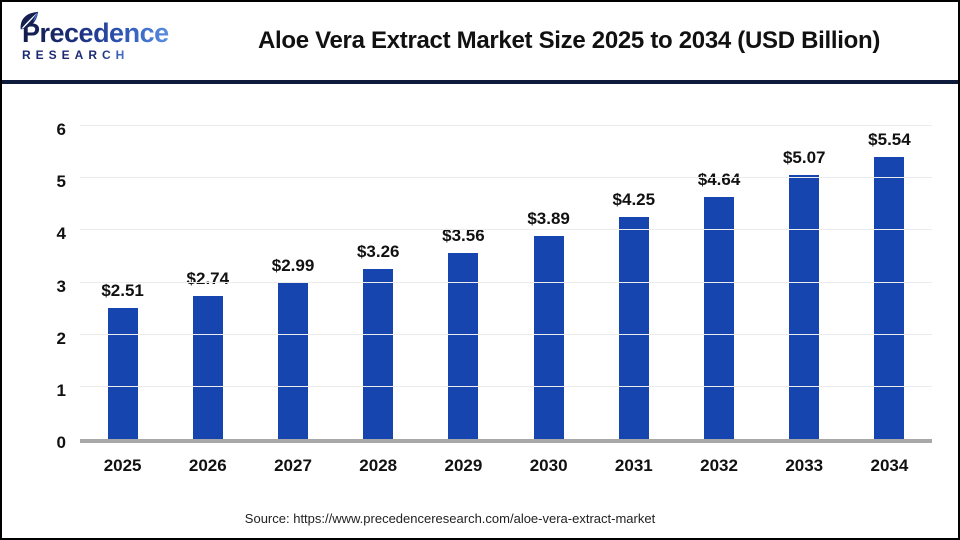  I want to click on x-tick-label-2028: 2028, so click(378, 465).